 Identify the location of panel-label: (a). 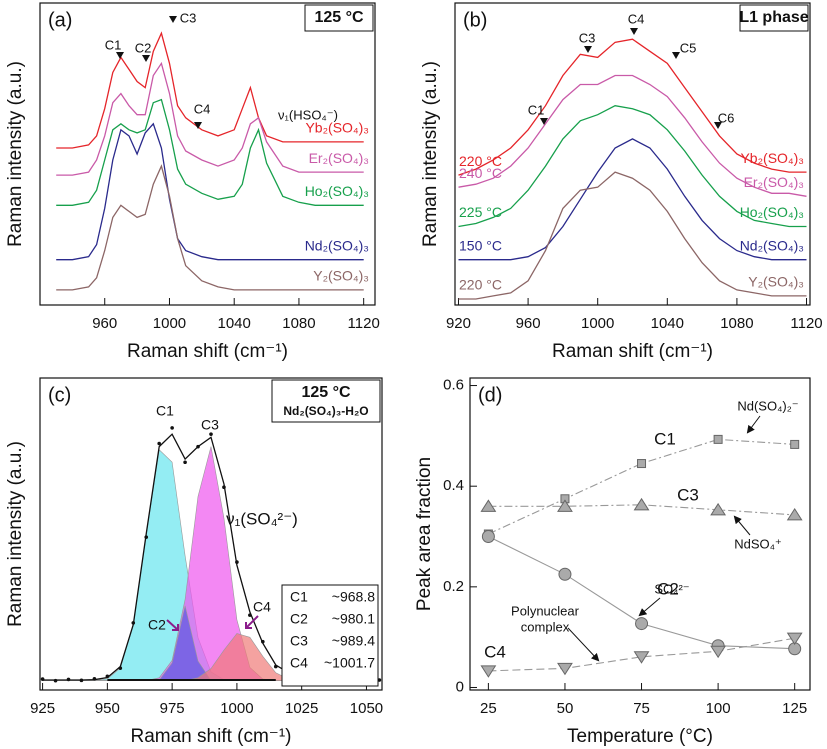
(60, 20).